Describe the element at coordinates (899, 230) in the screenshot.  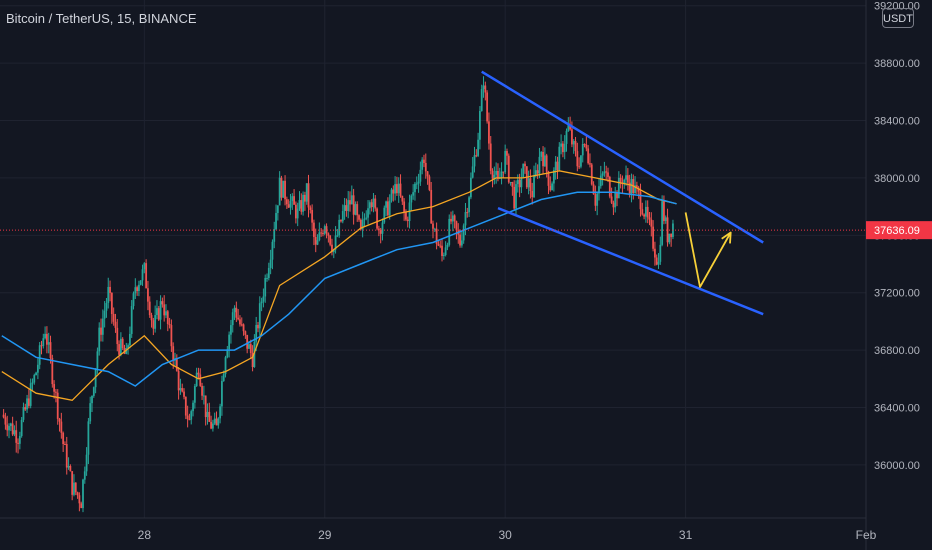
I see `last-price-badge` at that location.